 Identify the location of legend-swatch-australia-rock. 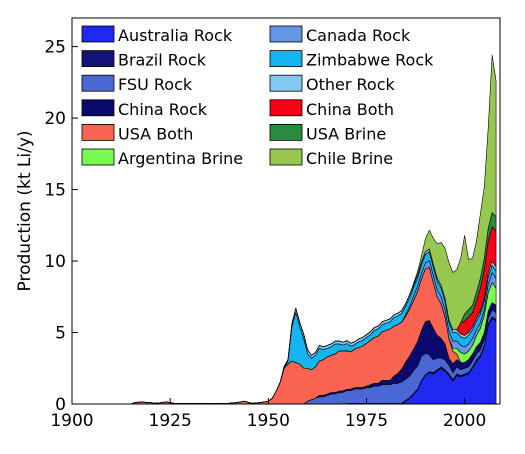
(98, 34).